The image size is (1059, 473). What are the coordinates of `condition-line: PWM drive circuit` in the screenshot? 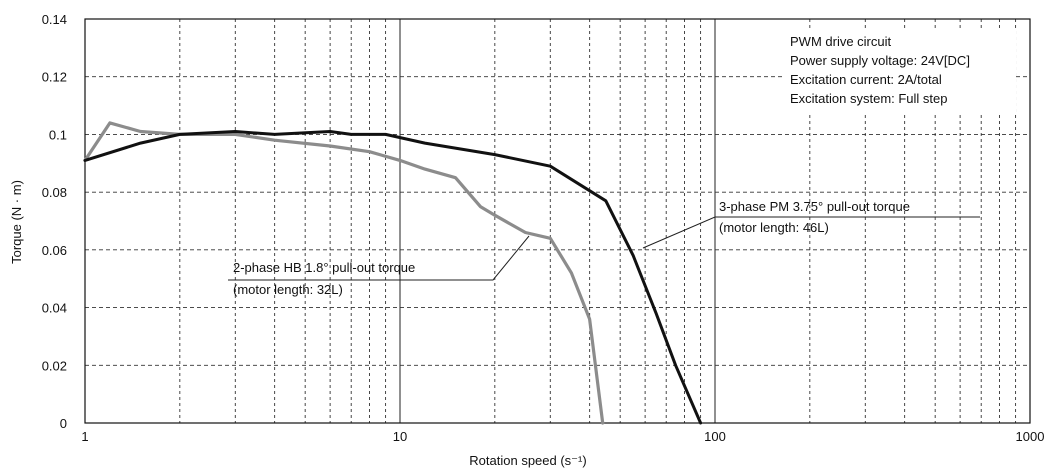 It's located at (841, 41).